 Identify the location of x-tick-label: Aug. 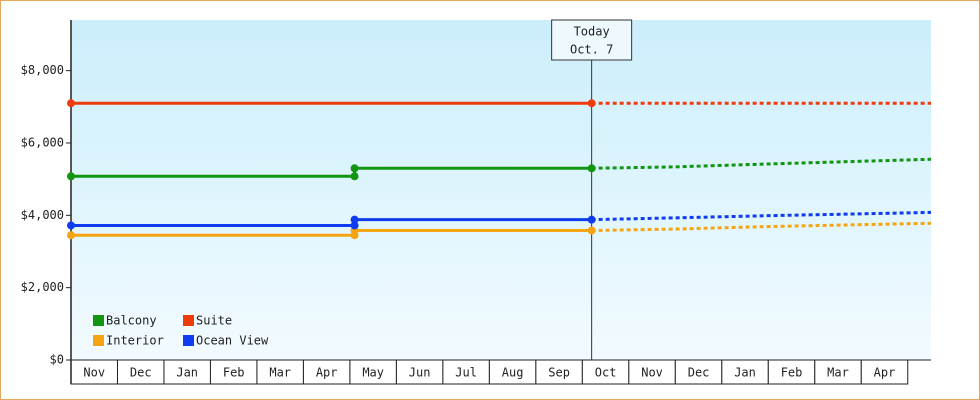
(513, 373).